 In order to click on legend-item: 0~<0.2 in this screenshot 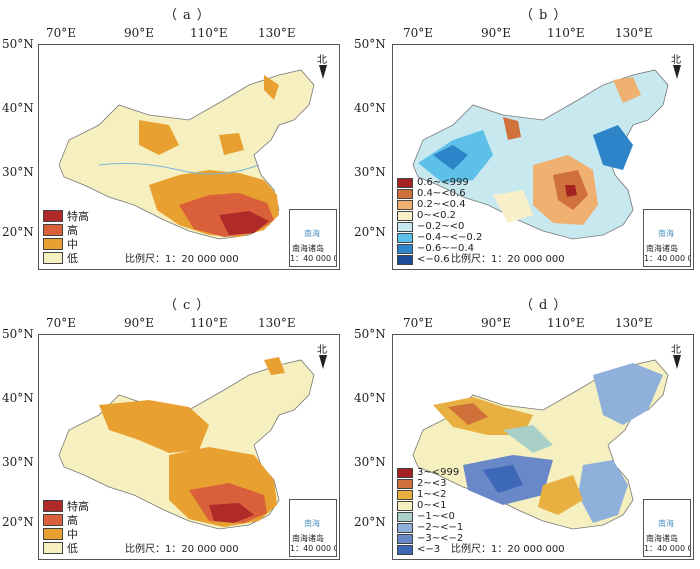, I will do `click(439, 215)`.